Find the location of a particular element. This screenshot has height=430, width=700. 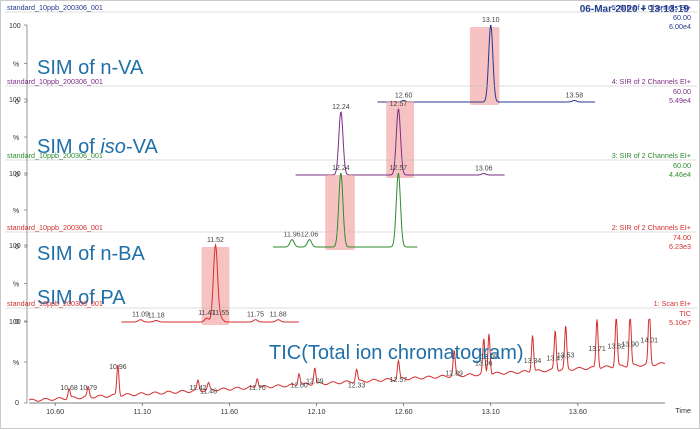

intensity-label: 4.46e4 is located at coordinates (680, 174).